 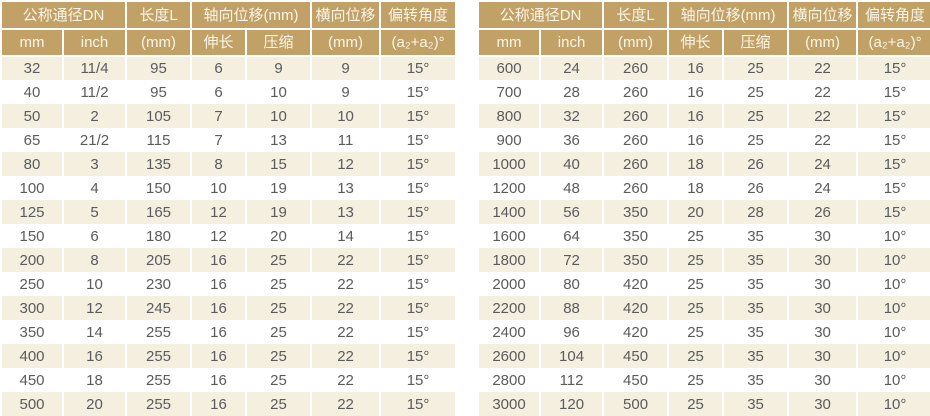 What do you see at coordinates (509, 284) in the screenshot?
I see `cell-dn-mm: 2000` at bounding box center [509, 284].